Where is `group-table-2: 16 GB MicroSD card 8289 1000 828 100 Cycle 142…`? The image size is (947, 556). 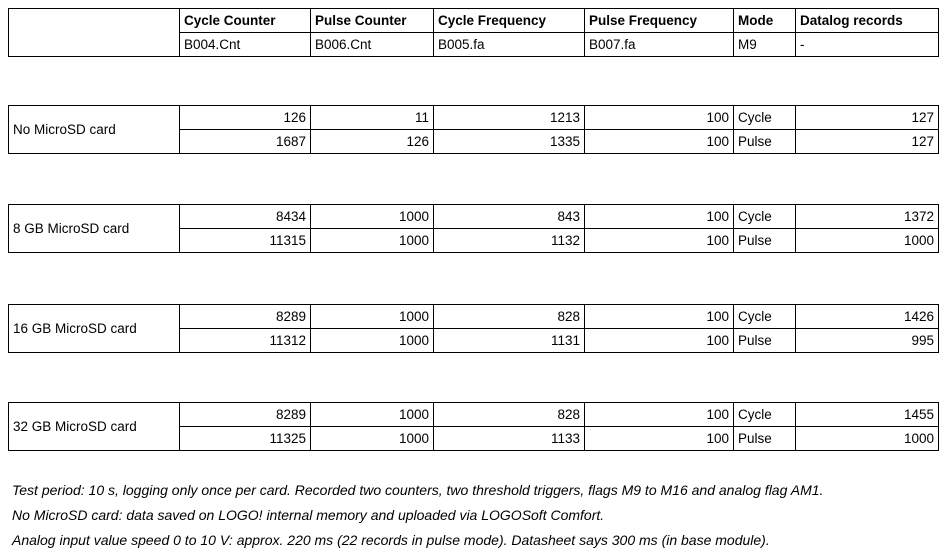 group-table-2: 16 GB MicroSD card 8289 1000 828 100 Cycle 142… is located at coordinates (473, 328).